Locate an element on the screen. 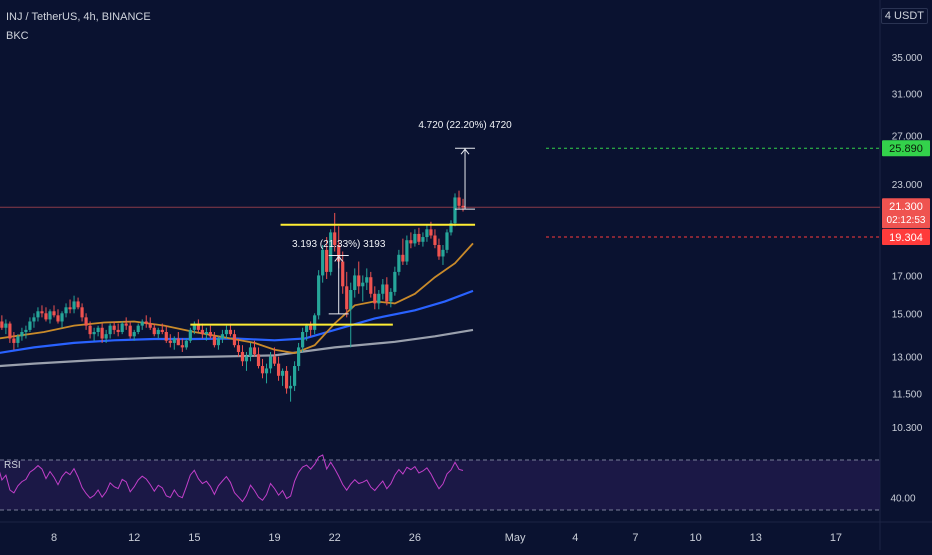  price-range-measure: 3.193 (21.33%) 3193 is located at coordinates (339, 277).